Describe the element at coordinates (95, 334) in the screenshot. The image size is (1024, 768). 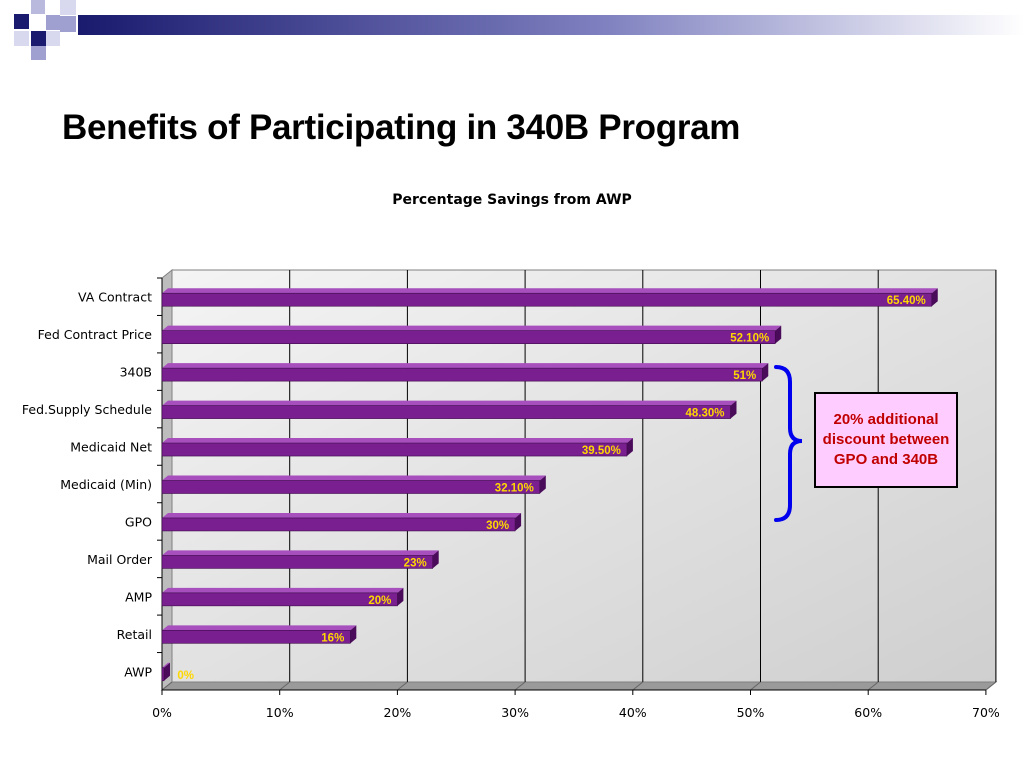
I see `category-label: Fed Contract Price` at that location.